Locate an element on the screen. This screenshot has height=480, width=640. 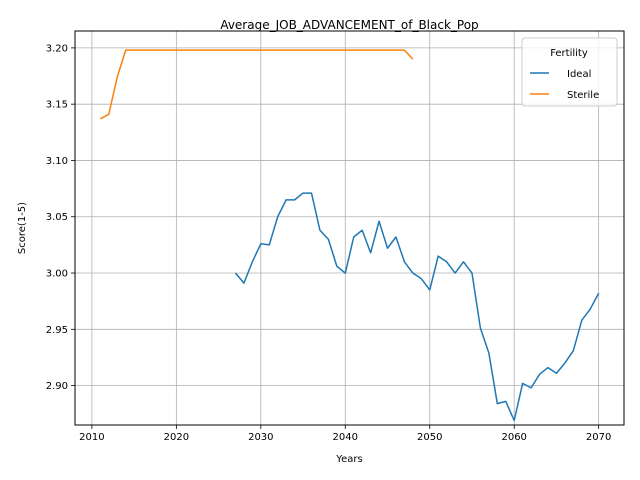
legend-label-sterile: Sterile is located at coordinates (583, 95).